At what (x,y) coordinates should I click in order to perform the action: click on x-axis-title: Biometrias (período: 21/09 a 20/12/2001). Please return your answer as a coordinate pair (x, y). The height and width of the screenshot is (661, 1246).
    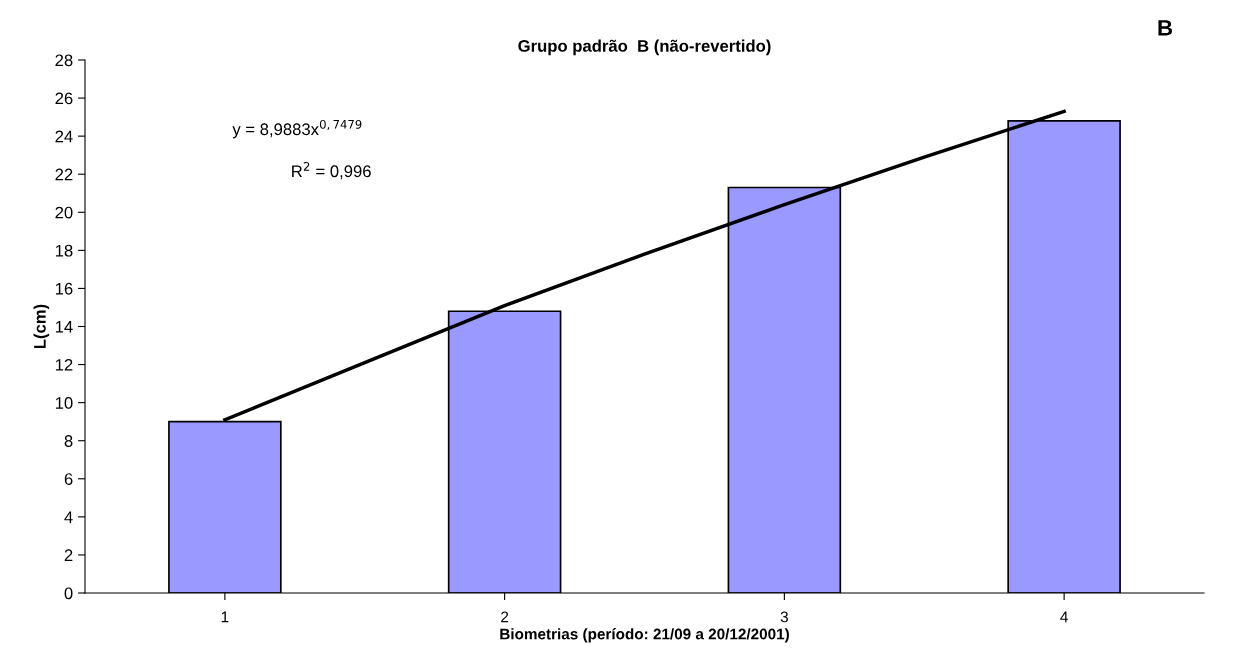
    Looking at the image, I should click on (644, 635).